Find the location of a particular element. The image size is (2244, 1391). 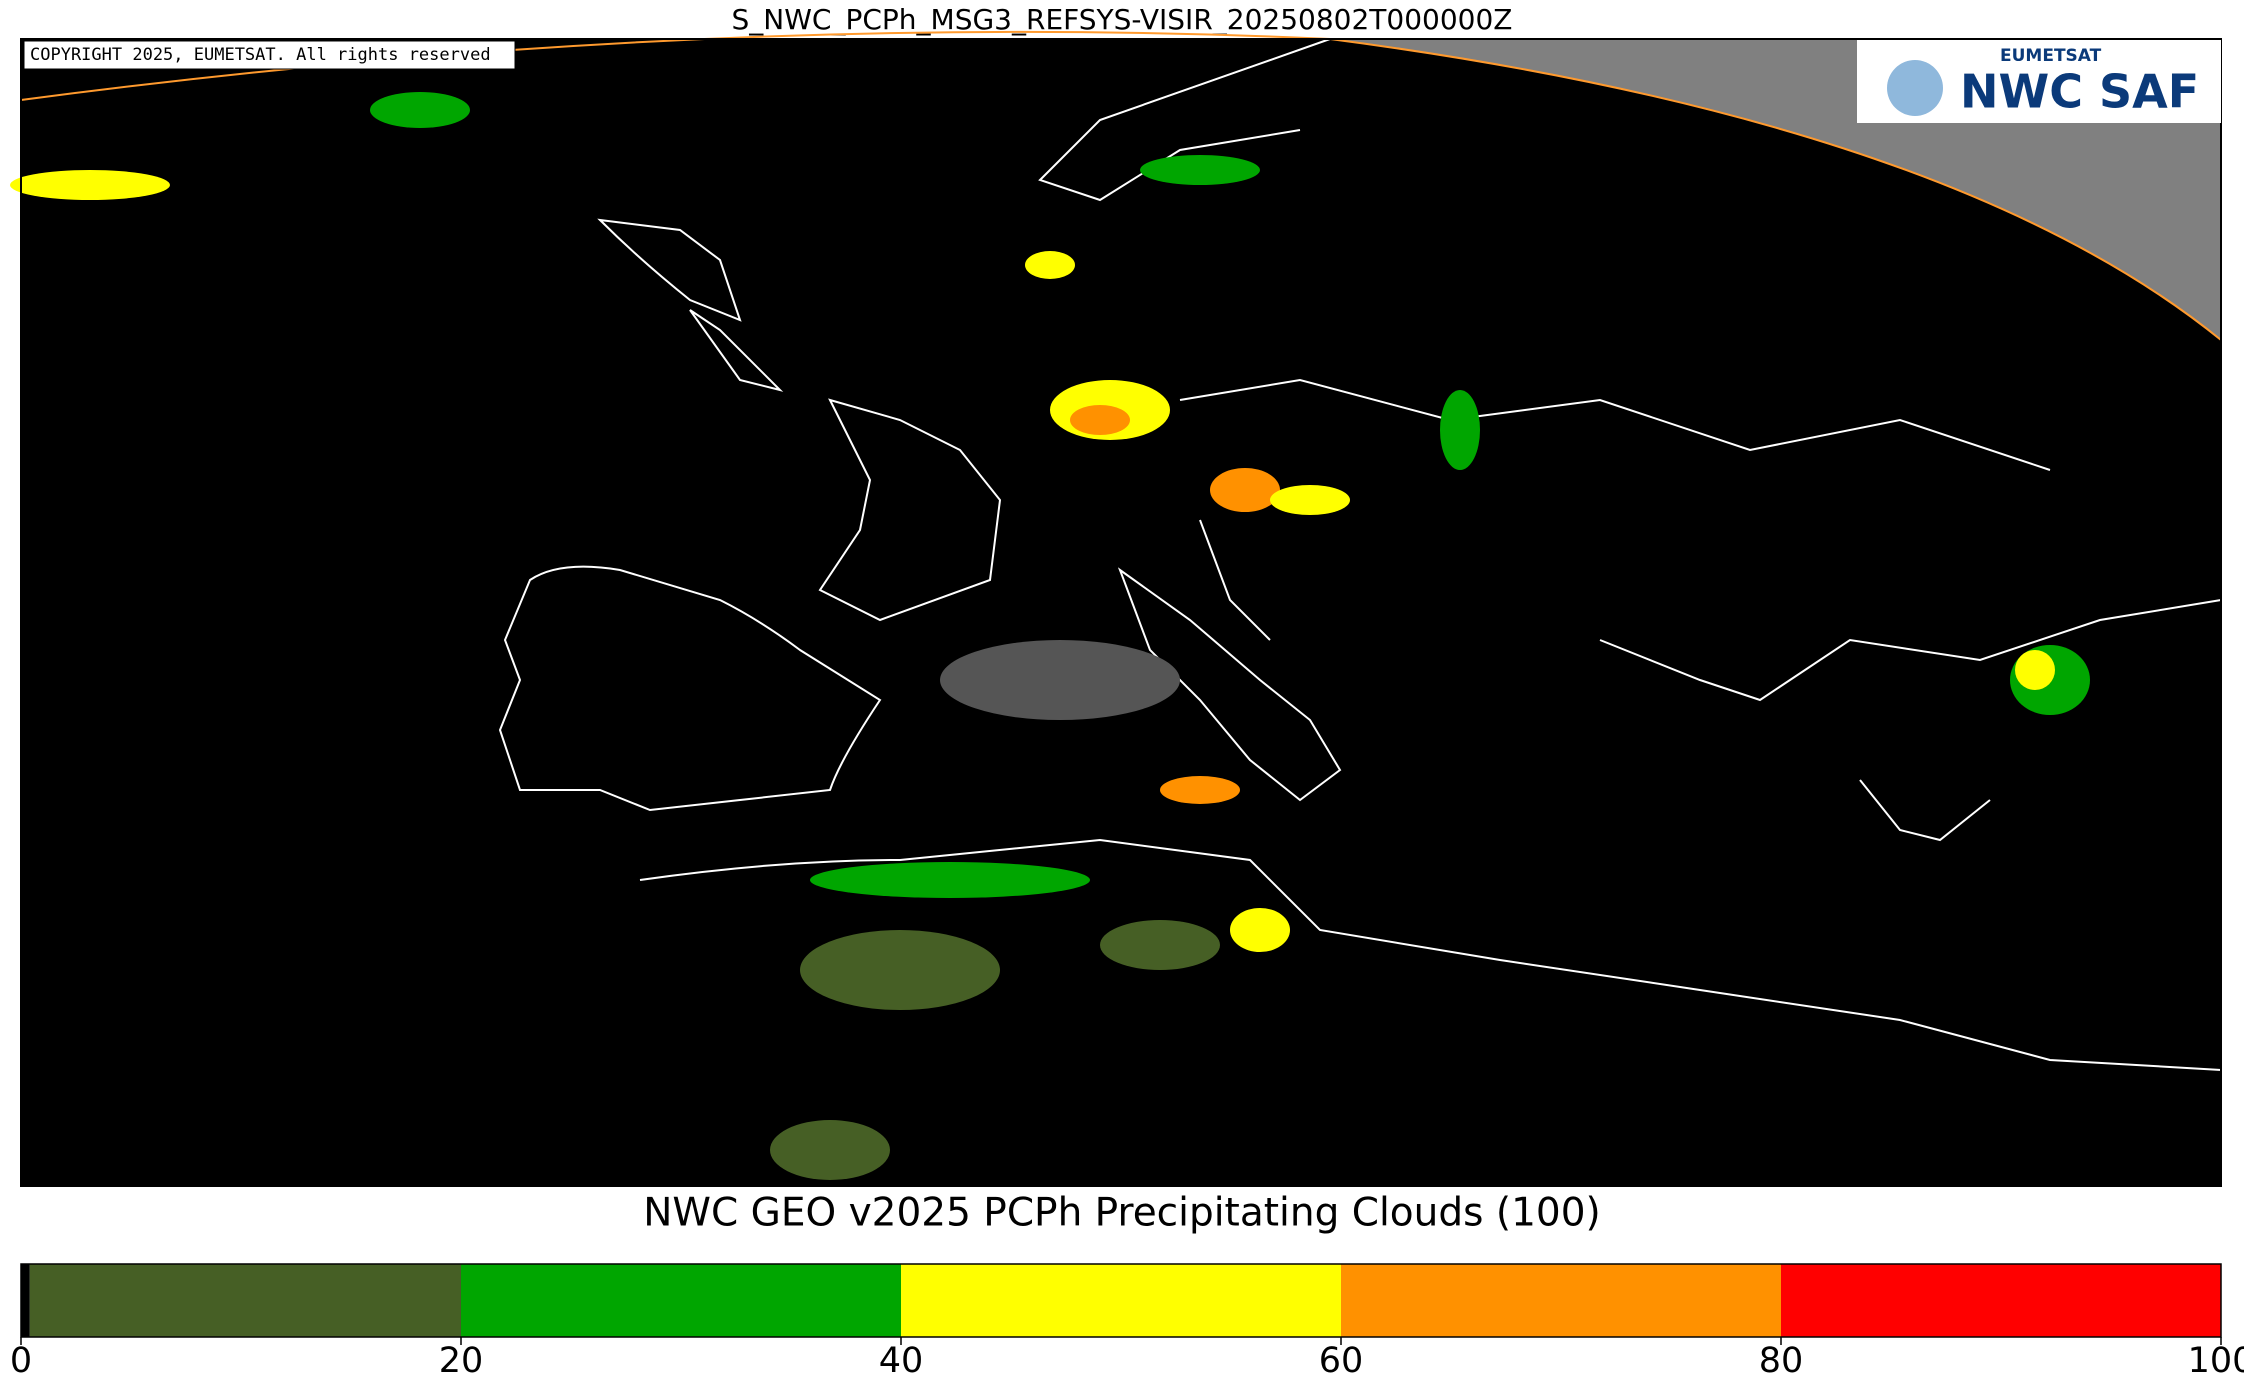

tick-label: 60 is located at coordinates (1341, 1361).